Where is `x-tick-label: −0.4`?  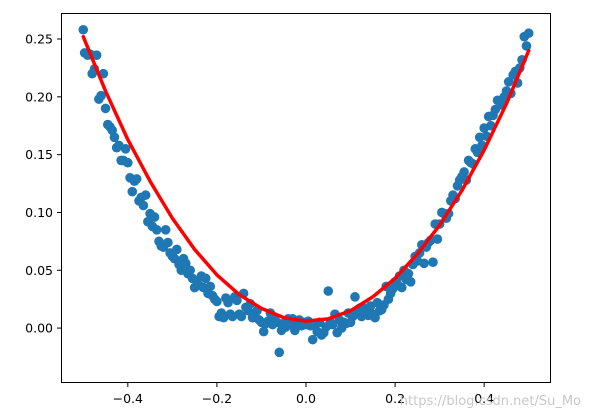
x-tick-label: −0.4 is located at coordinates (128, 398).